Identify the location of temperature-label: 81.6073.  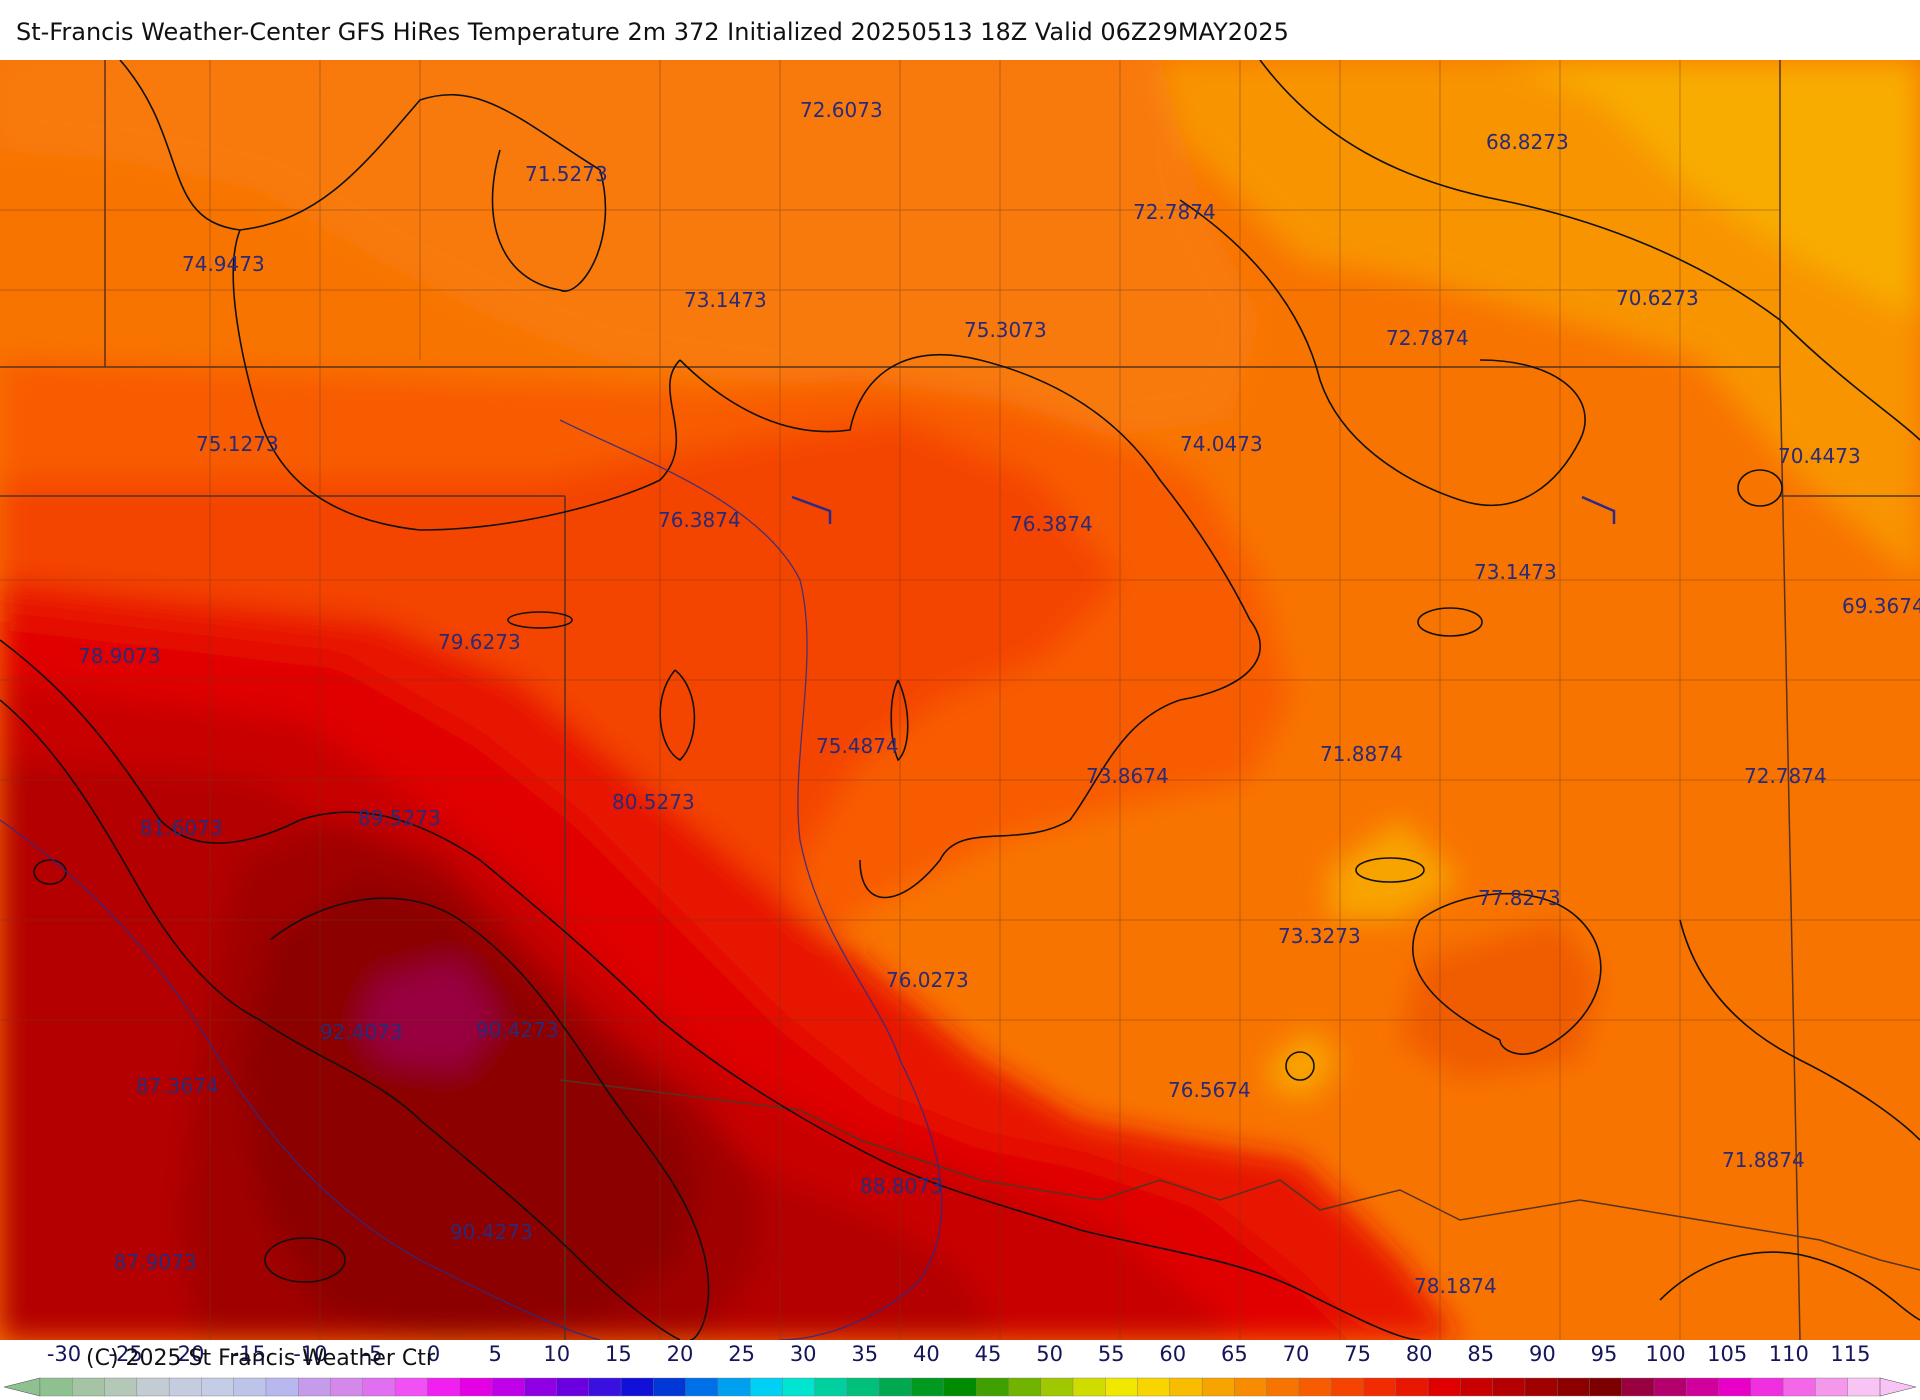
(181, 828).